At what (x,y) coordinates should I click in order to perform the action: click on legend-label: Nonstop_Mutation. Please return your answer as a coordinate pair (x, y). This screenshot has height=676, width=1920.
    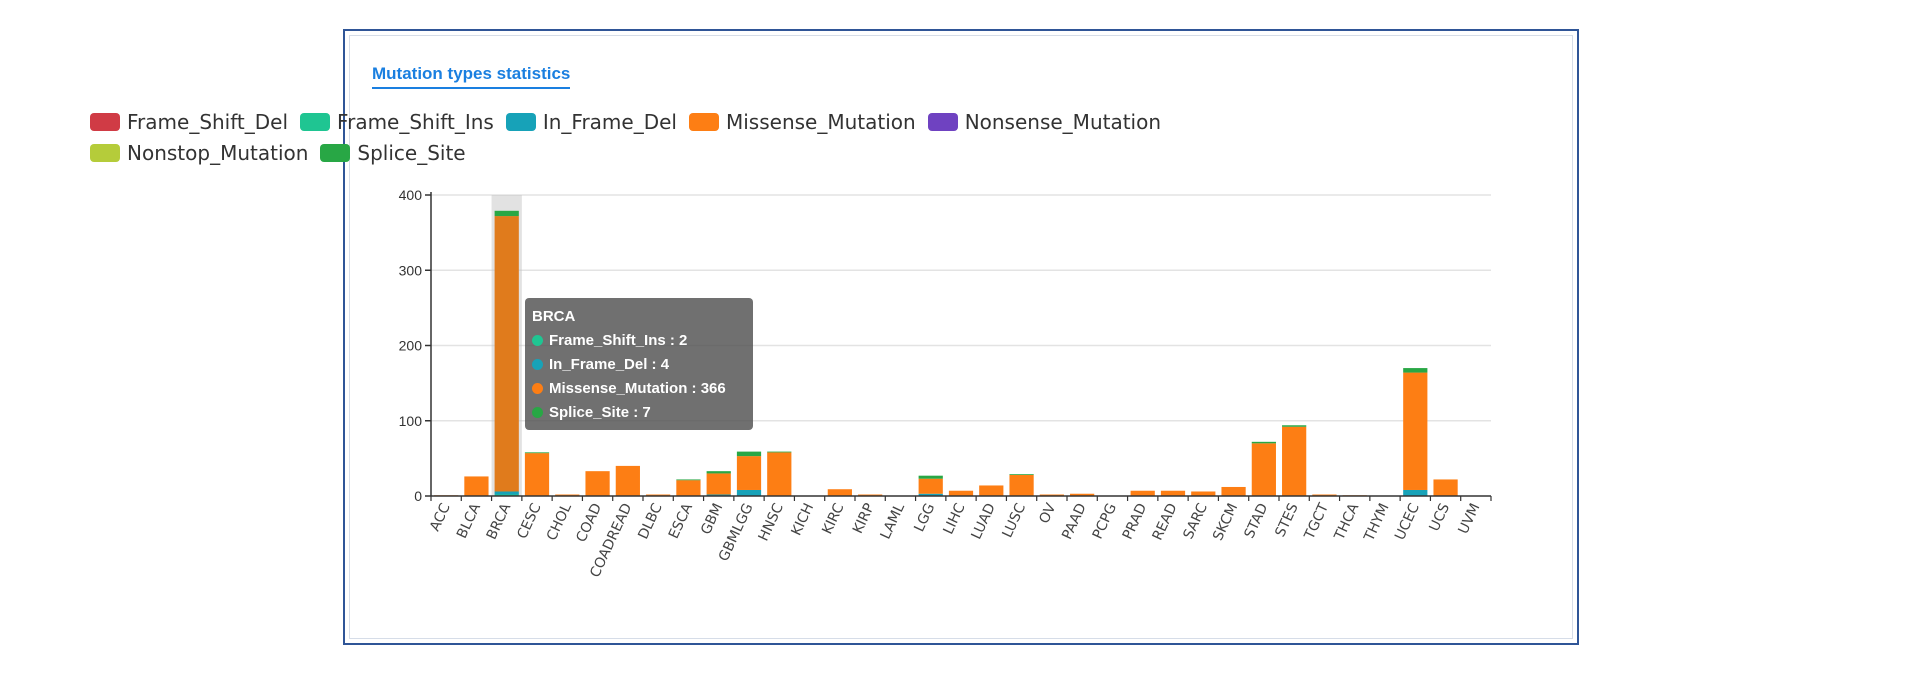
    Looking at the image, I should click on (218, 152).